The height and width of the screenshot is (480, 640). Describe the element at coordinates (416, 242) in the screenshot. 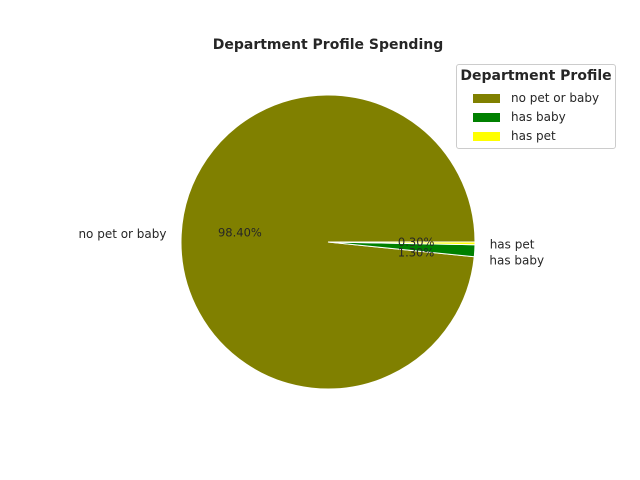

I see `slice-percent-label: 0.30%` at that location.